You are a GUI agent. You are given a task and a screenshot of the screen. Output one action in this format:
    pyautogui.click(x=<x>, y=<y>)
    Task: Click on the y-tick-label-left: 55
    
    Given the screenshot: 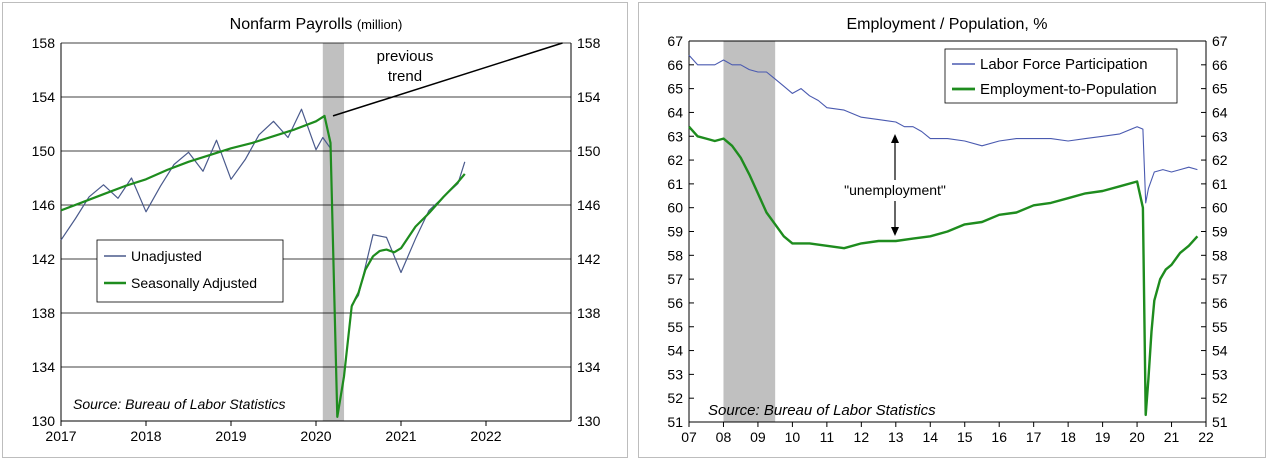 What is the action you would take?
    pyautogui.click(x=675, y=327)
    